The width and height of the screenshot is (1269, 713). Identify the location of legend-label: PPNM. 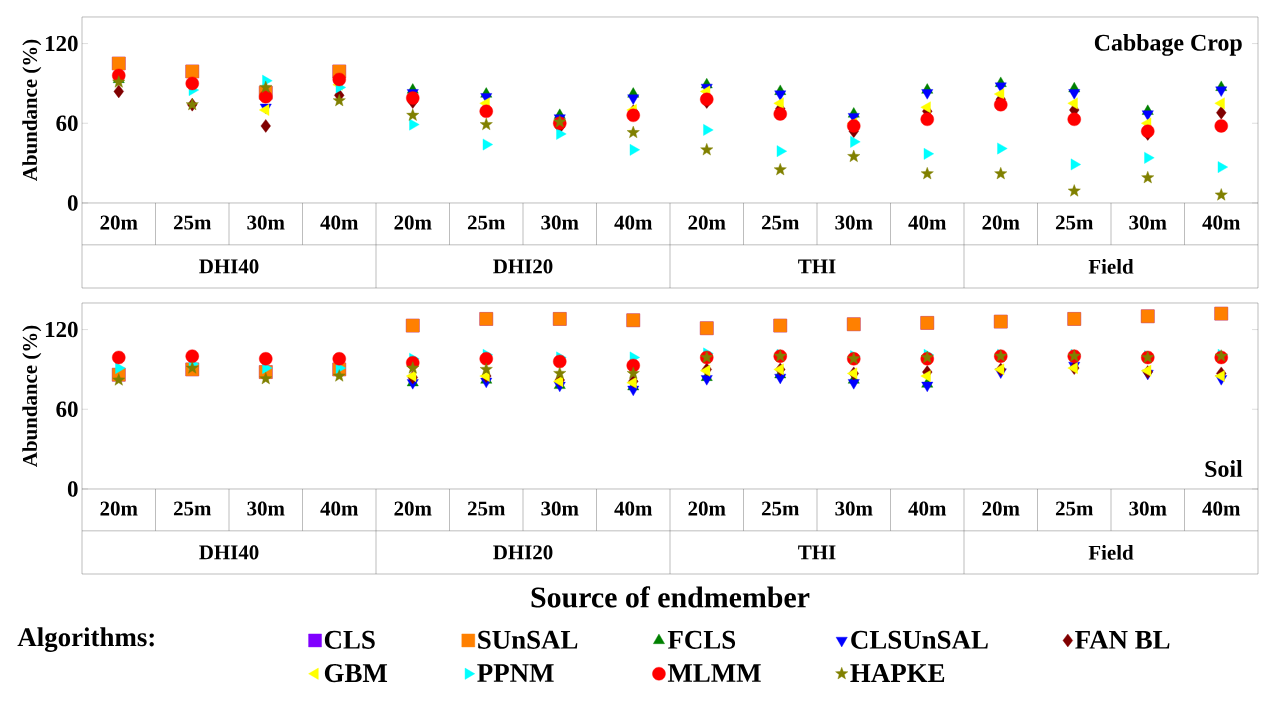
(515, 673).